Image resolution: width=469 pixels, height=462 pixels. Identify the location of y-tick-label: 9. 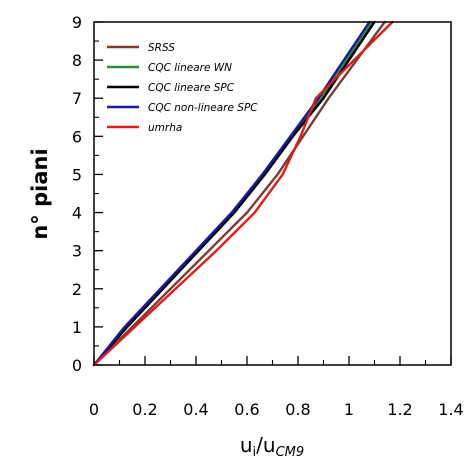
(77, 22).